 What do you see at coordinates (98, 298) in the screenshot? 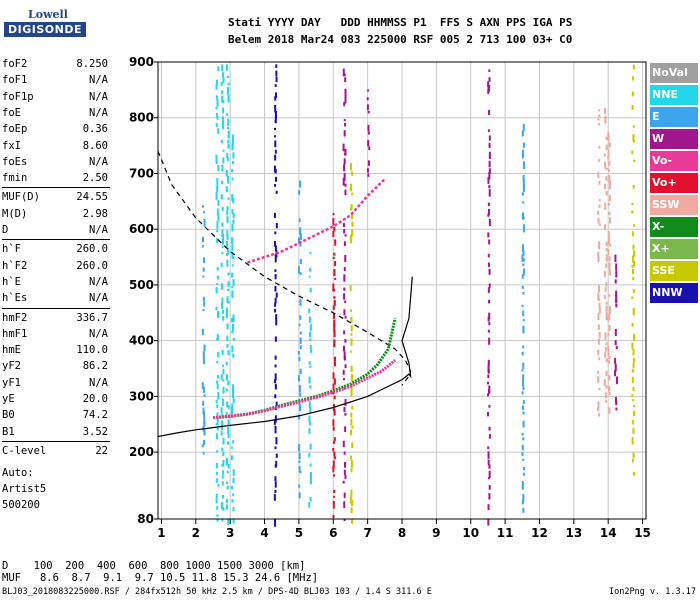
I see `param-value: N/A` at bounding box center [98, 298].